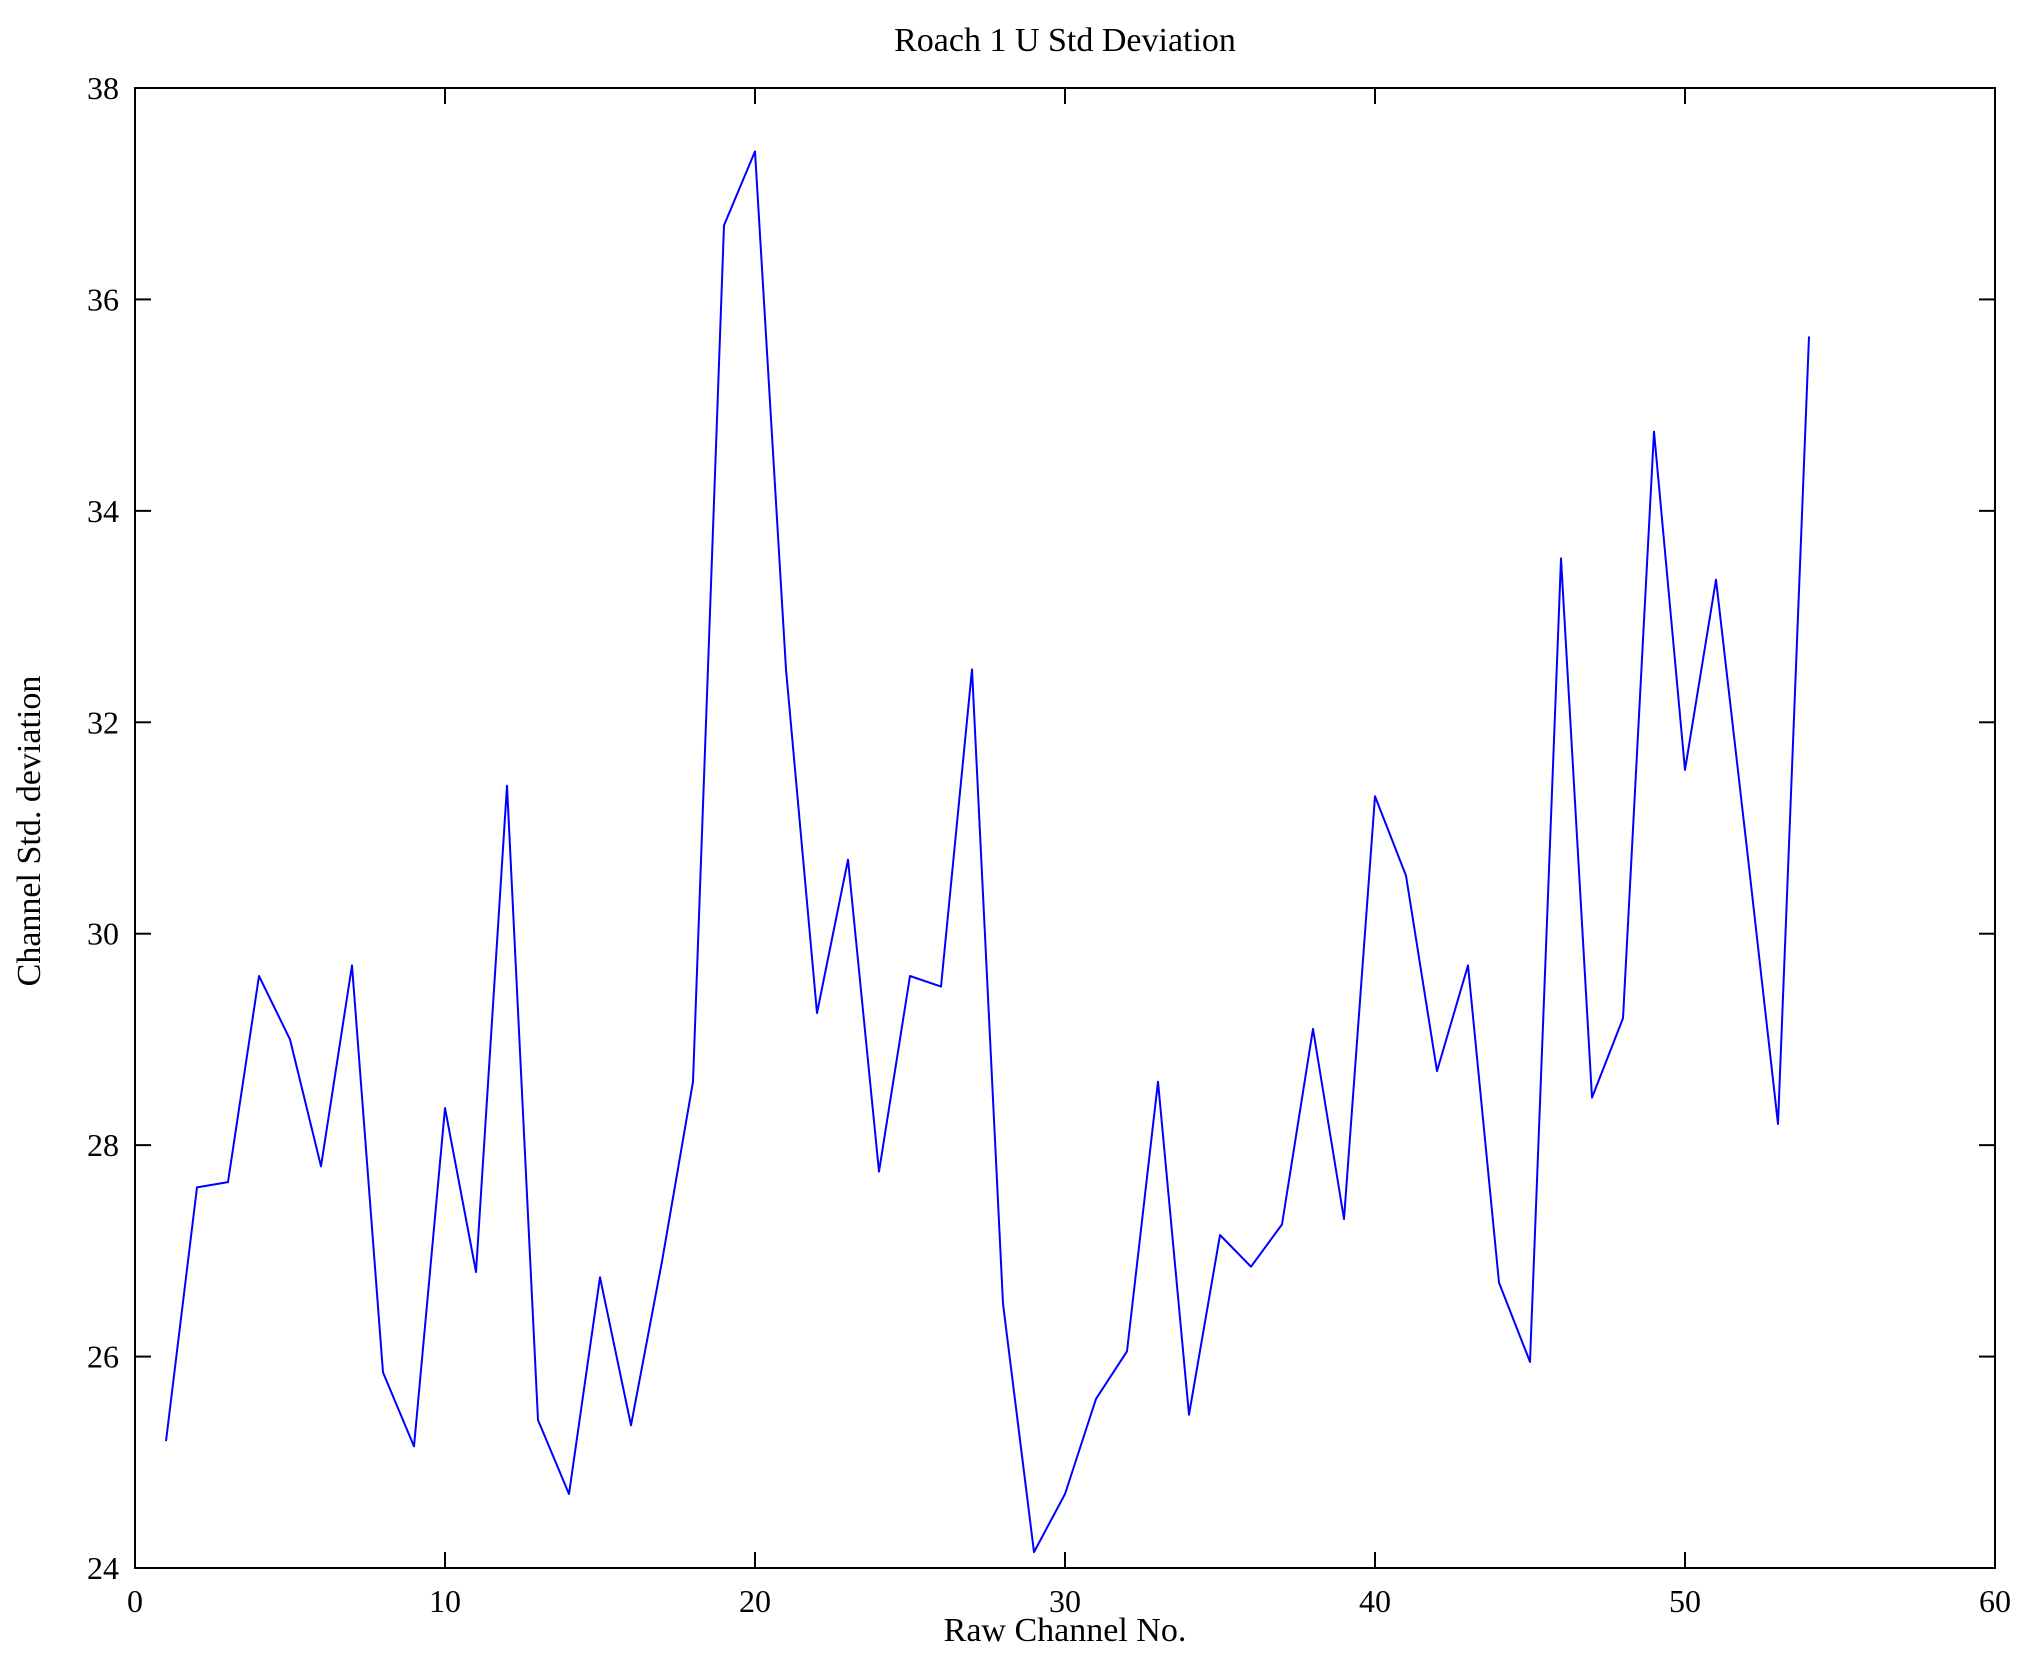 Image resolution: width=2025 pixels, height=1671 pixels. Describe the element at coordinates (755, 1601) in the screenshot. I see `x-tick-label: 20` at that location.